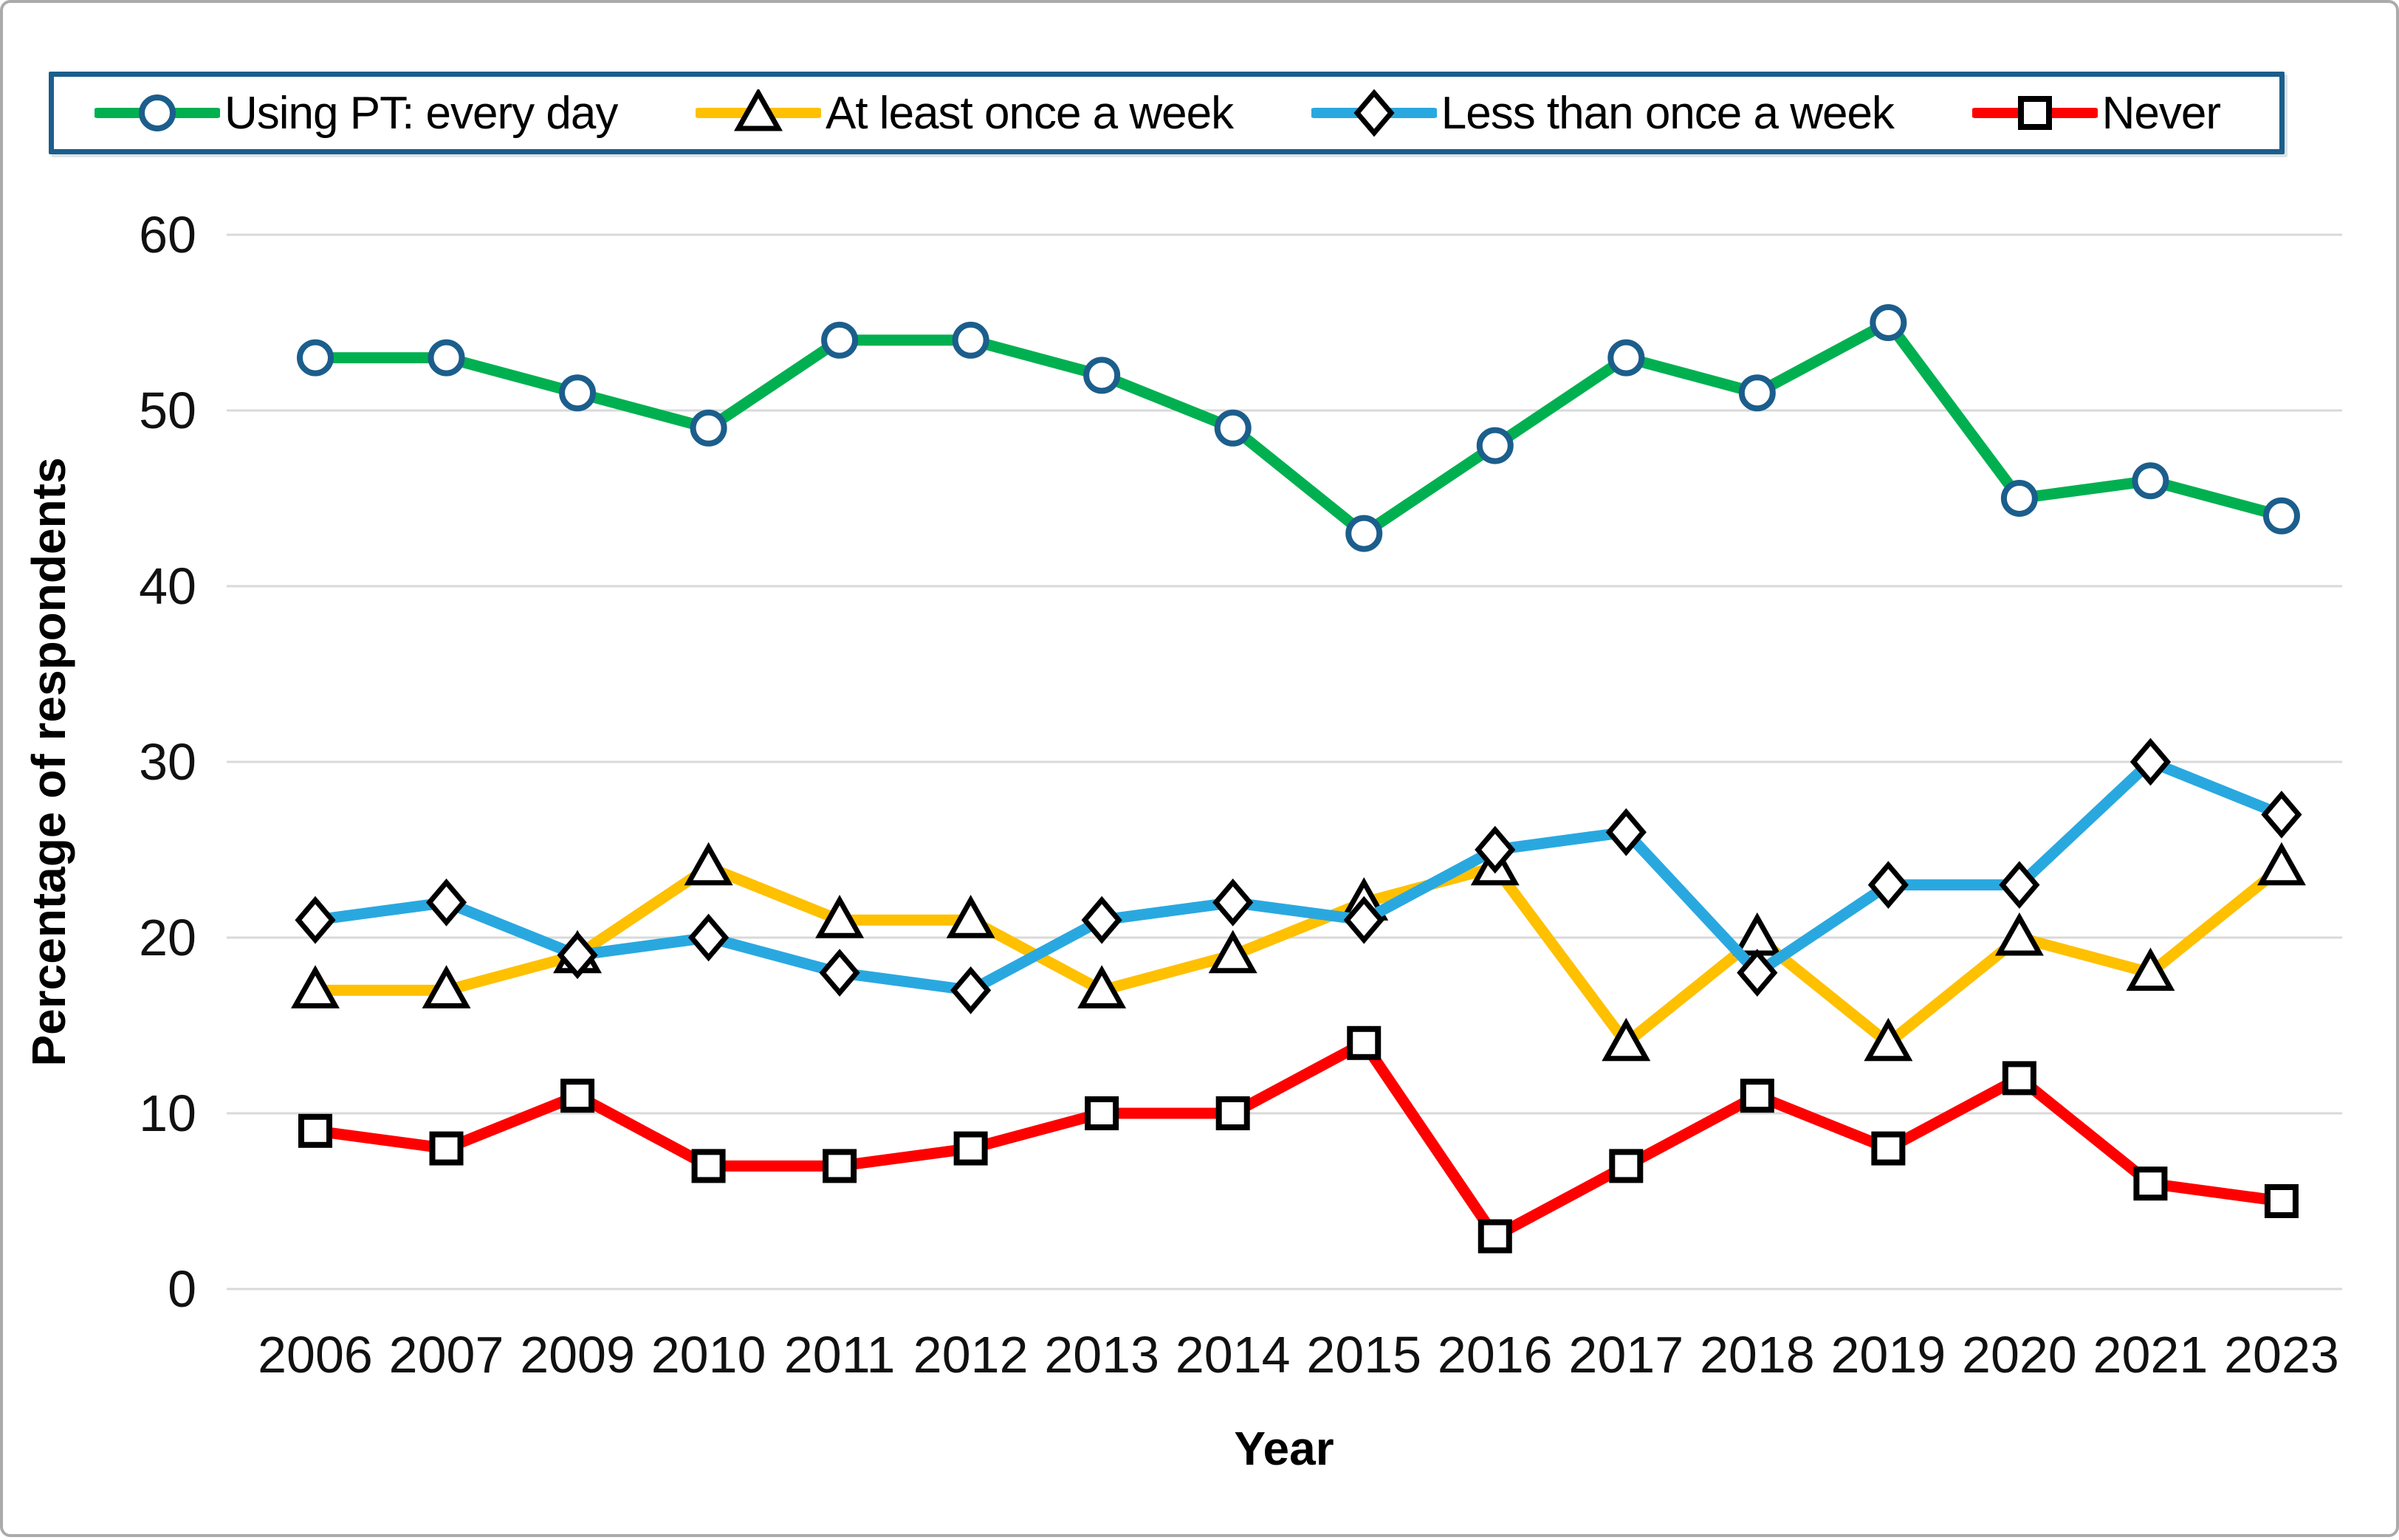 The width and height of the screenshot is (2399, 1540). Describe the element at coordinates (2281, 1354) in the screenshot. I see `x-tick-label: 2023` at that location.